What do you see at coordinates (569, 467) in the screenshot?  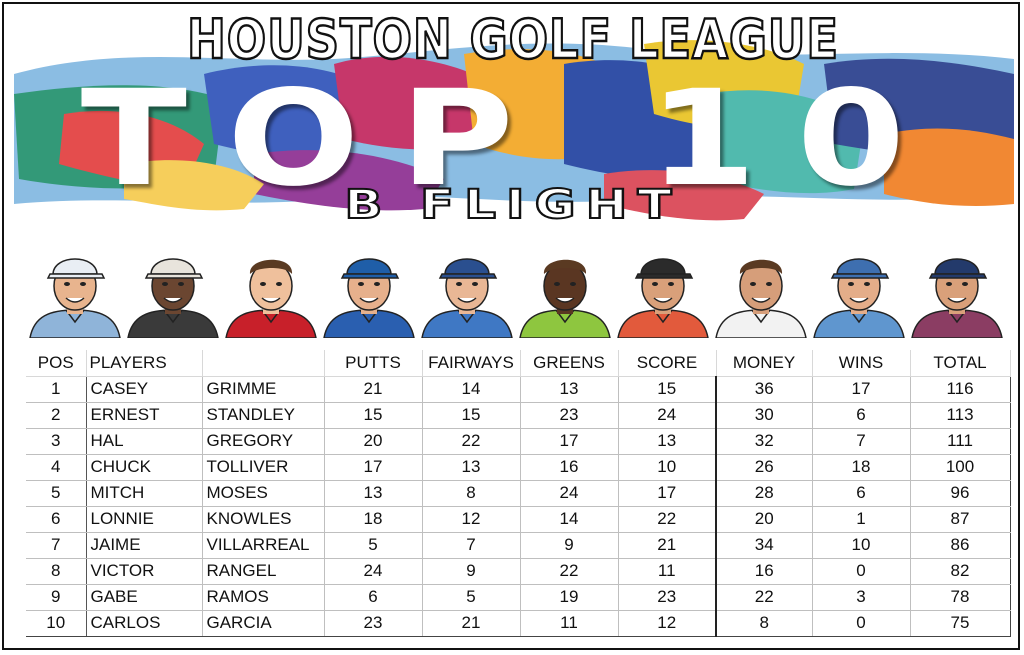 I see `cell-greens: 16` at bounding box center [569, 467].